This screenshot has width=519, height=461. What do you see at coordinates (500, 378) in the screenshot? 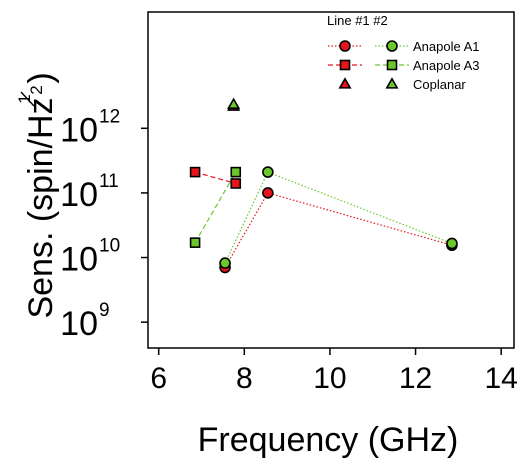
I see `x-tick-label: 14` at bounding box center [500, 378].